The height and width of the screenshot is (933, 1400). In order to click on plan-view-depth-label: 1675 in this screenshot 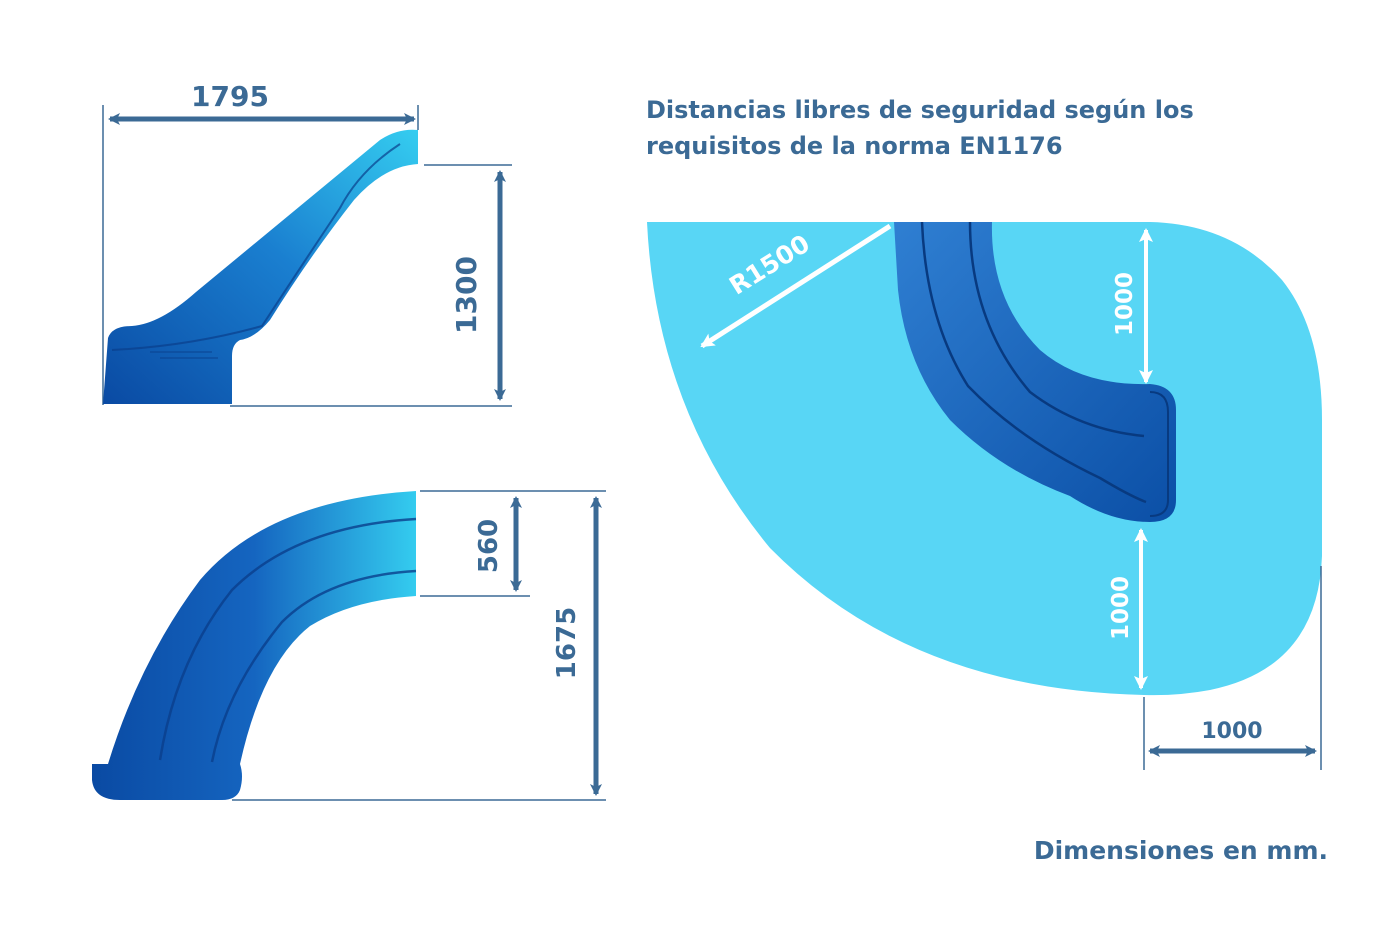, I will do `click(567, 643)`.